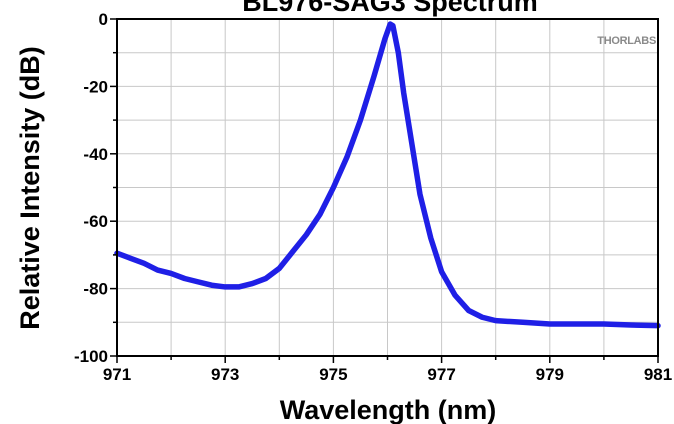  What do you see at coordinates (626, 41) in the screenshot?
I see `thorlabs-logo: THORLABS` at bounding box center [626, 41].